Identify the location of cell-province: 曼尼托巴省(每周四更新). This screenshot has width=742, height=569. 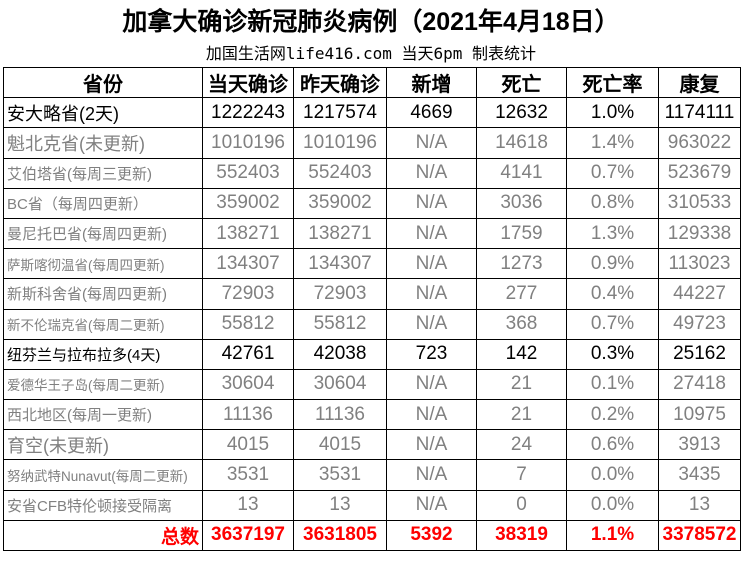
(103, 233).